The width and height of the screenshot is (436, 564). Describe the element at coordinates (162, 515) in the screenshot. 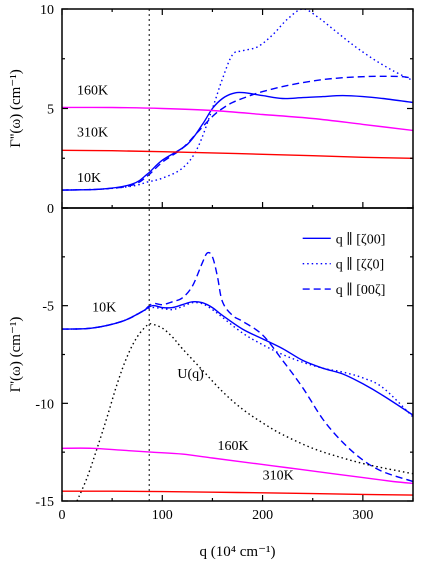

I see `x-tick-label: 100` at that location.